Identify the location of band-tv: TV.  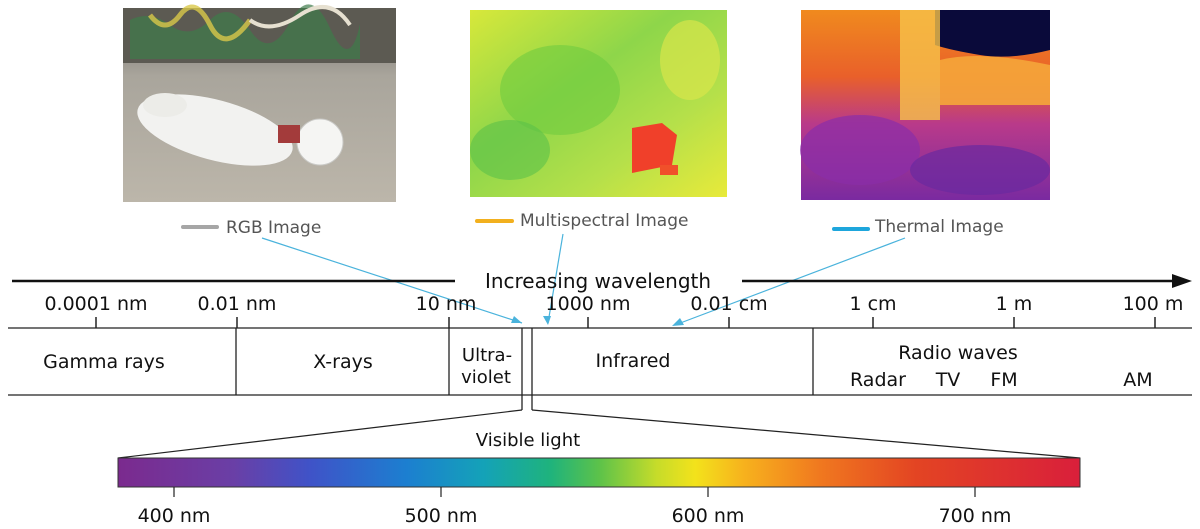
(948, 380).